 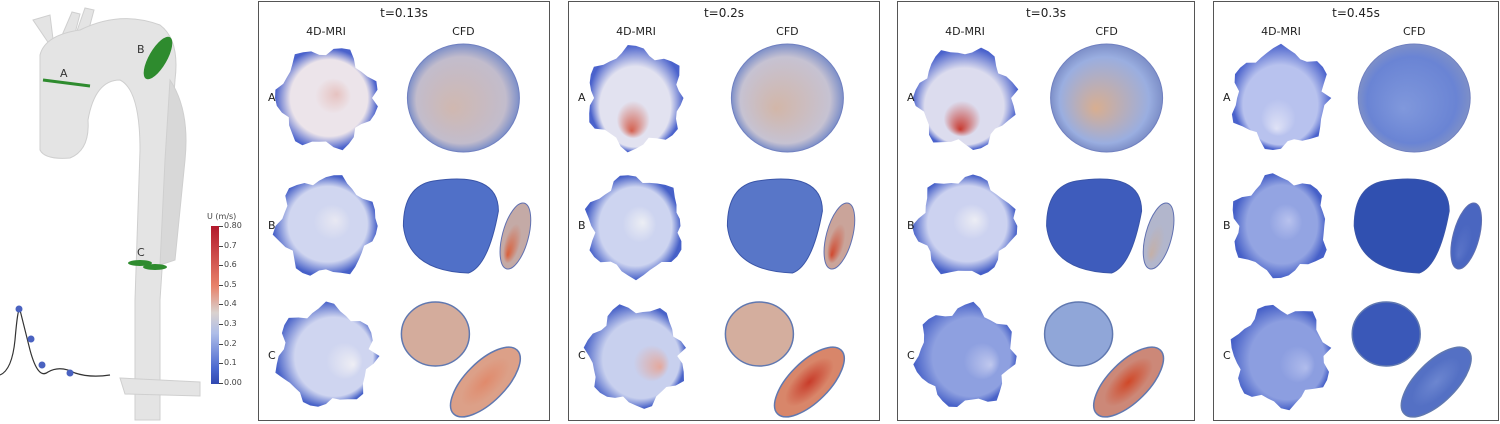 What do you see at coordinates (228, 363) in the screenshot?
I see `colorbar-tick: 0.1` at bounding box center [228, 363].